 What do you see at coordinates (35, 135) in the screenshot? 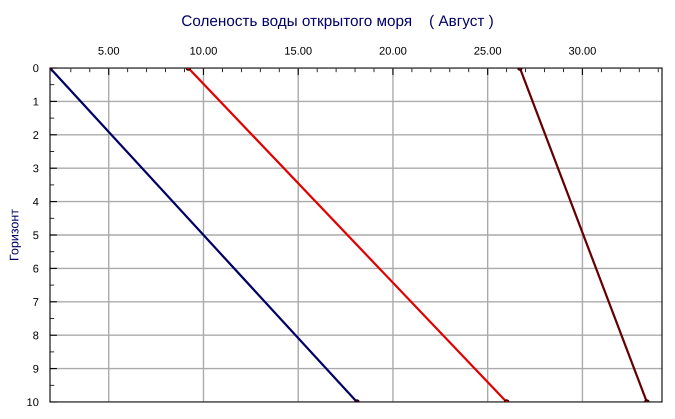
I see `y-tick-label: 2` at bounding box center [35, 135].